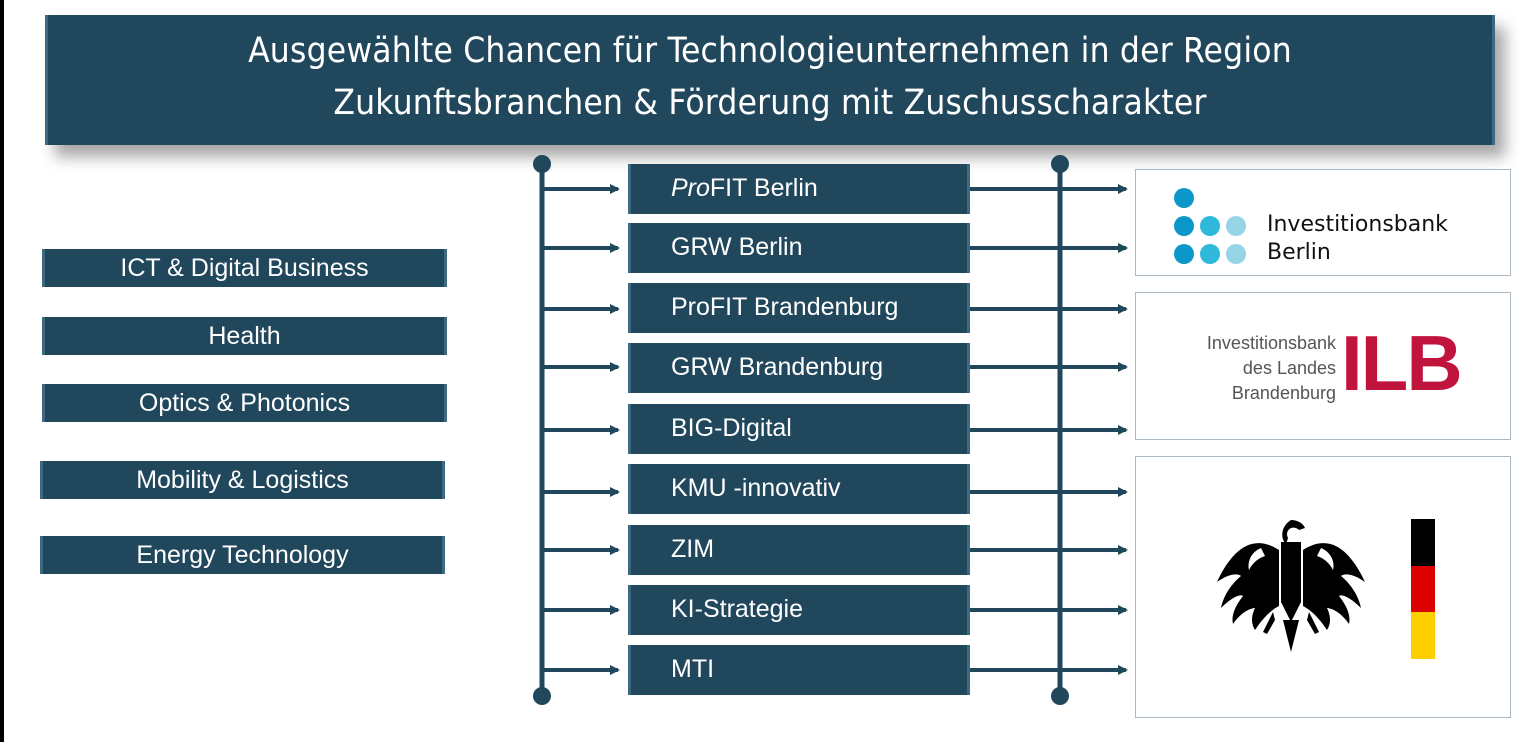  What do you see at coordinates (1271, 343) in the screenshot?
I see `ilb-name-line1: Investitionsbank` at bounding box center [1271, 343].